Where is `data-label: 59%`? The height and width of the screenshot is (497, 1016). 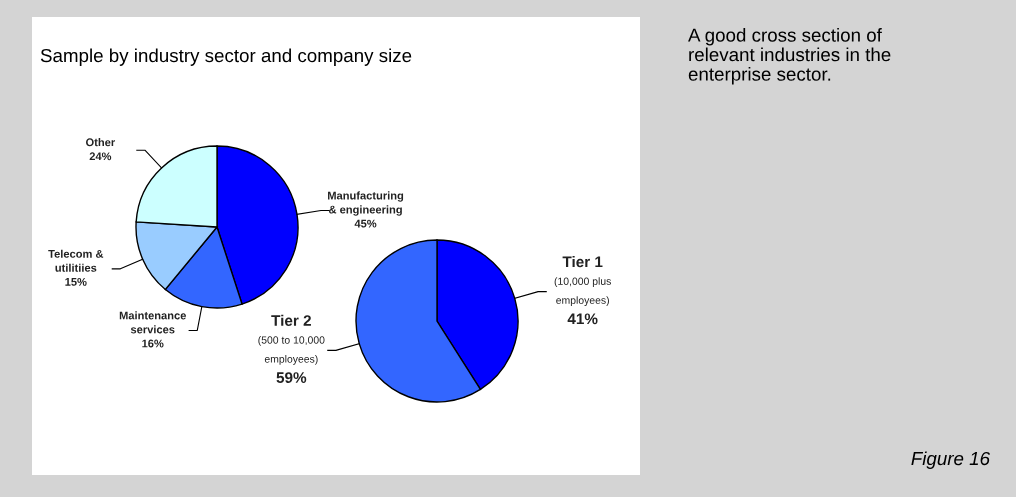 data-label: 59% is located at coordinates (291, 377).